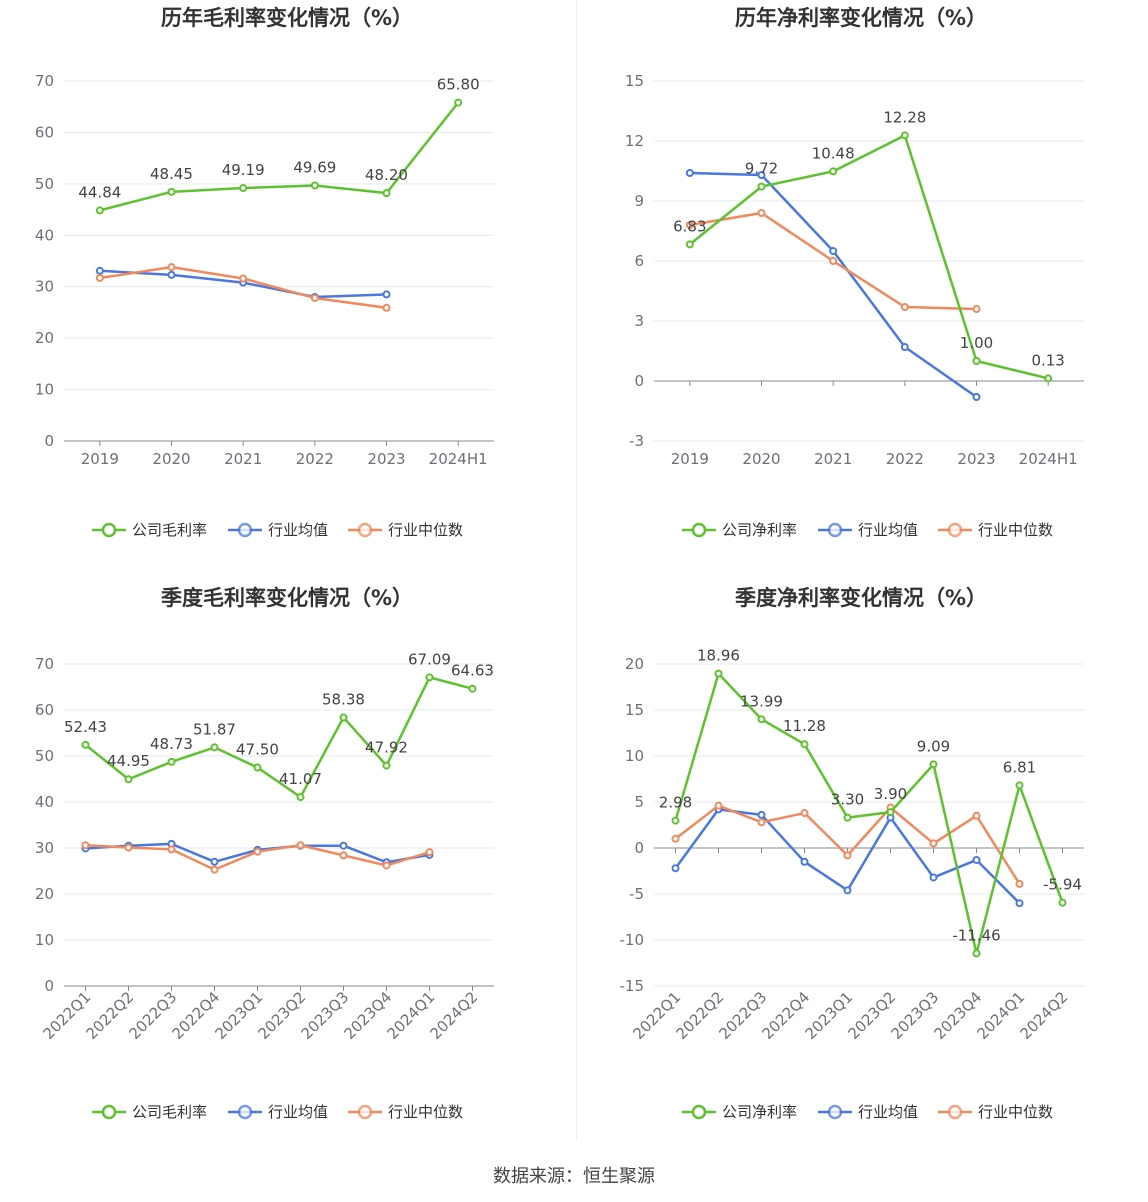 Image resolution: width=1148 pixels, height=1202 pixels. Describe the element at coordinates (44, 287) in the screenshot. I see `y-tick-label: 30` at that location.